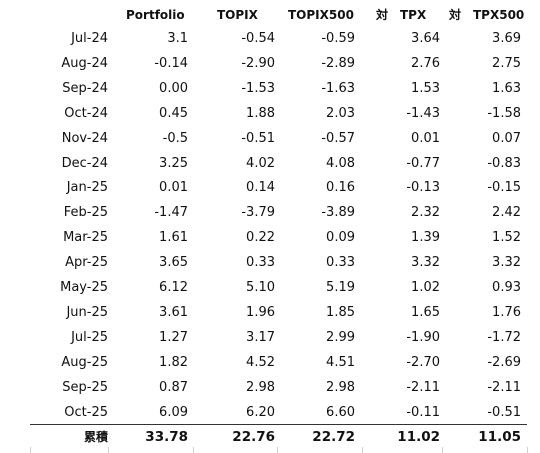 Image resolution: width=540 pixels, height=453 pixels. I want to click on total-vs-tpx500: 11.05, so click(499, 437).